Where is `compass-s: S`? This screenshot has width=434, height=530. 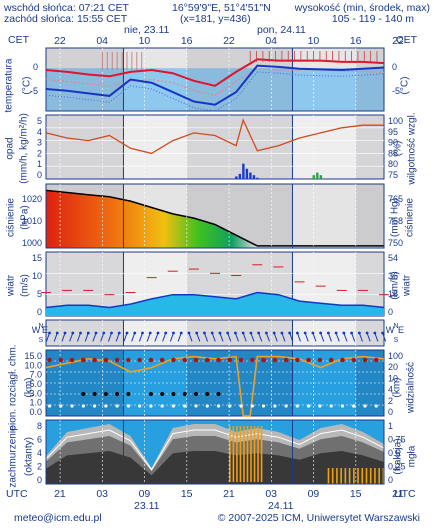 compass-s: S is located at coordinates (41, 340).